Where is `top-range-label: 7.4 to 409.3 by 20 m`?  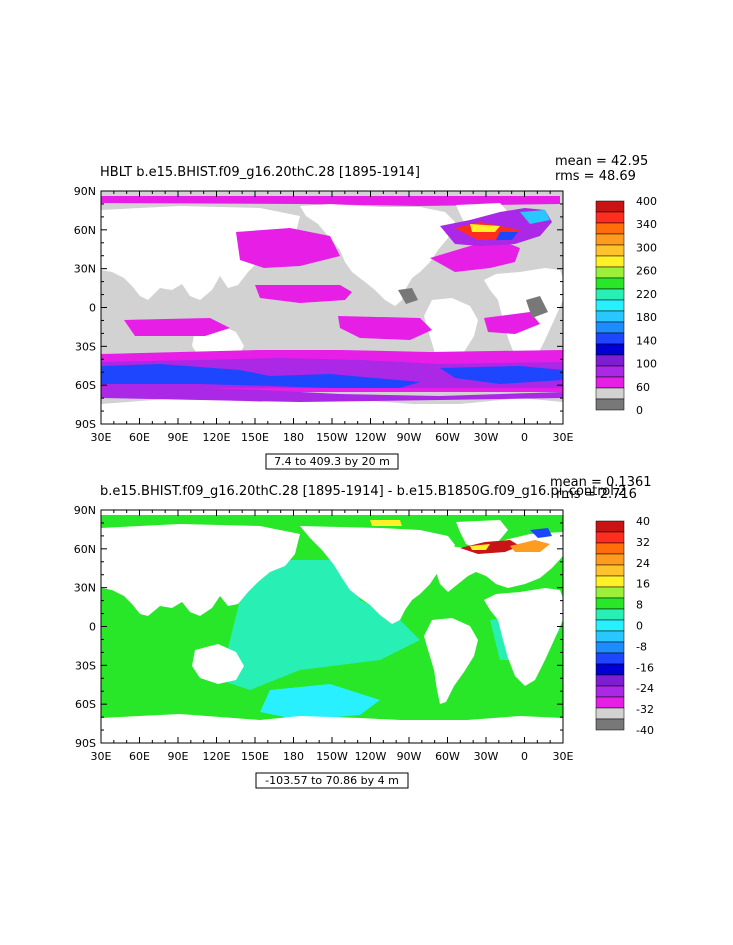
top-range-label: 7.4 to 409.3 by 20 m is located at coordinates (332, 461).